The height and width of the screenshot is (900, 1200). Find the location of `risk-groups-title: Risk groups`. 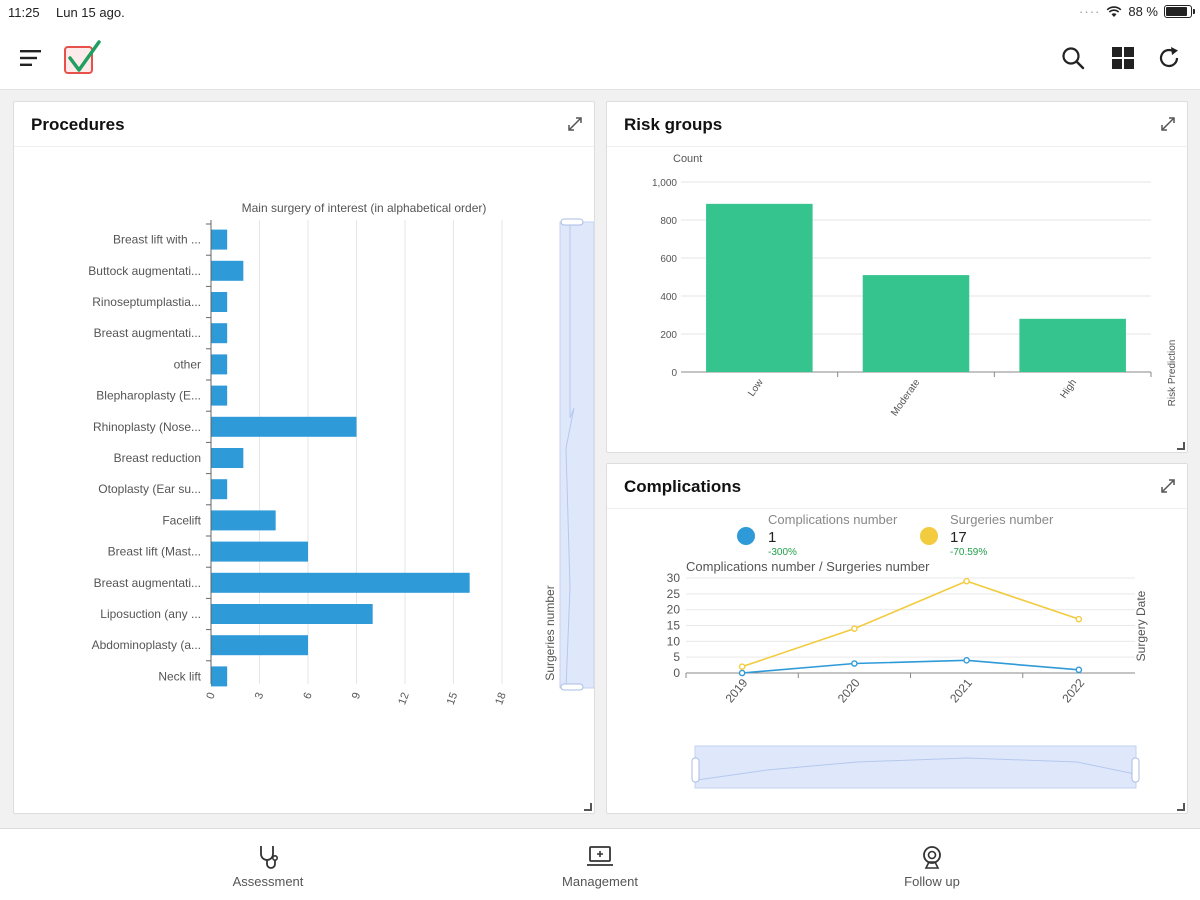

risk-groups-title: Risk groups is located at coordinates (673, 124).